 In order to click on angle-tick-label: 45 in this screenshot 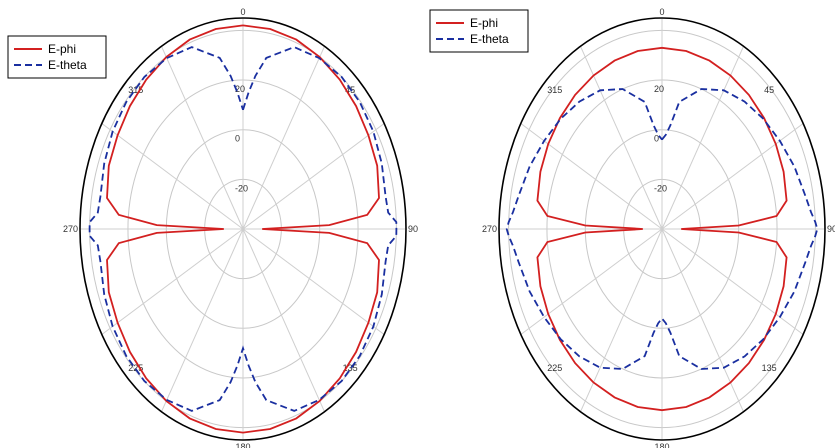, I will do `click(769, 90)`.